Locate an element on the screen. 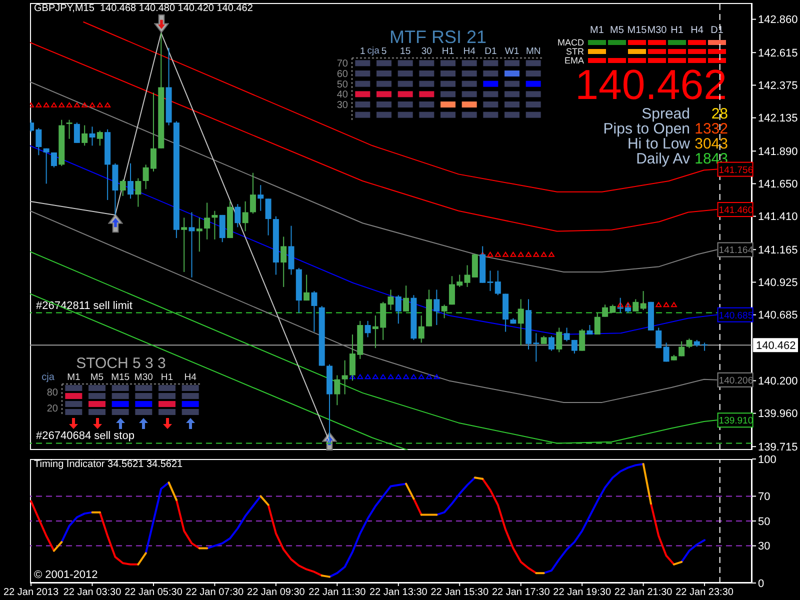  annotation: Spread is located at coordinates (666, 114).